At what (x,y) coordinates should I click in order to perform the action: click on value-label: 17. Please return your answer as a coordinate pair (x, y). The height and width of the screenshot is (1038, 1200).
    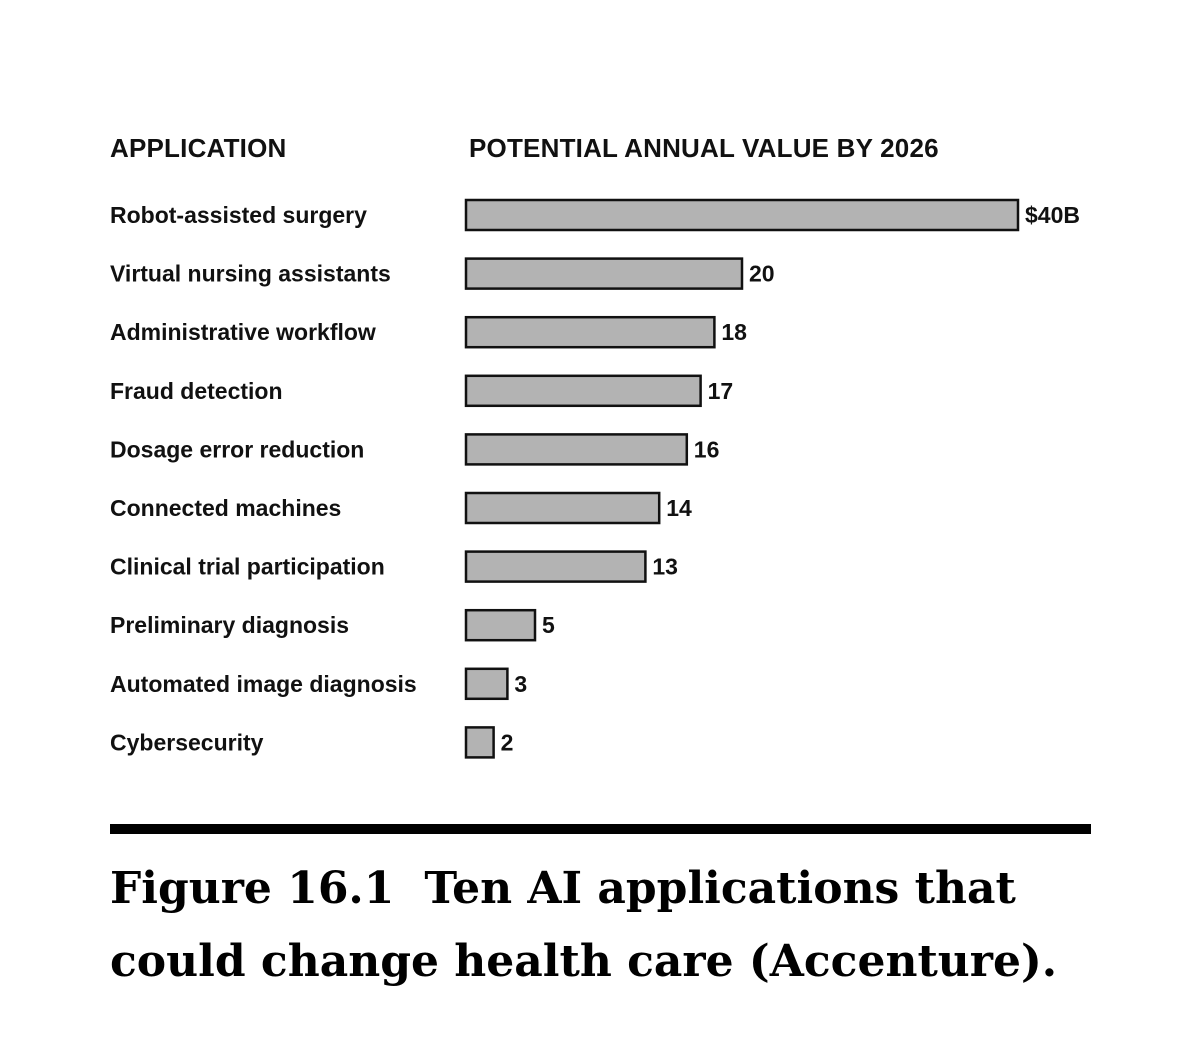
    Looking at the image, I should click on (721, 391).